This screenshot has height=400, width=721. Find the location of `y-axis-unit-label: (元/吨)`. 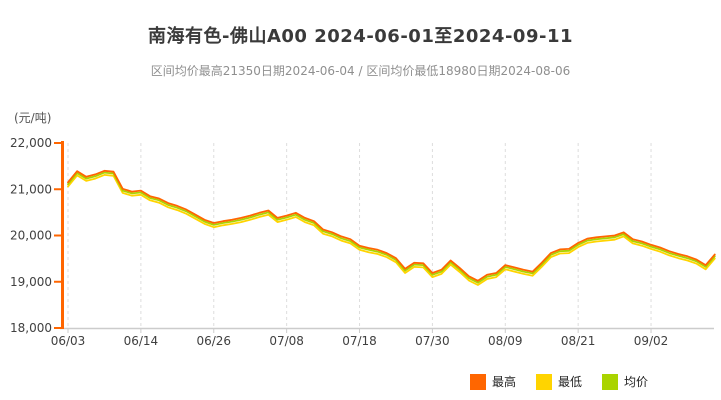

y-axis-unit-label: (元/吨) is located at coordinates (33, 118).